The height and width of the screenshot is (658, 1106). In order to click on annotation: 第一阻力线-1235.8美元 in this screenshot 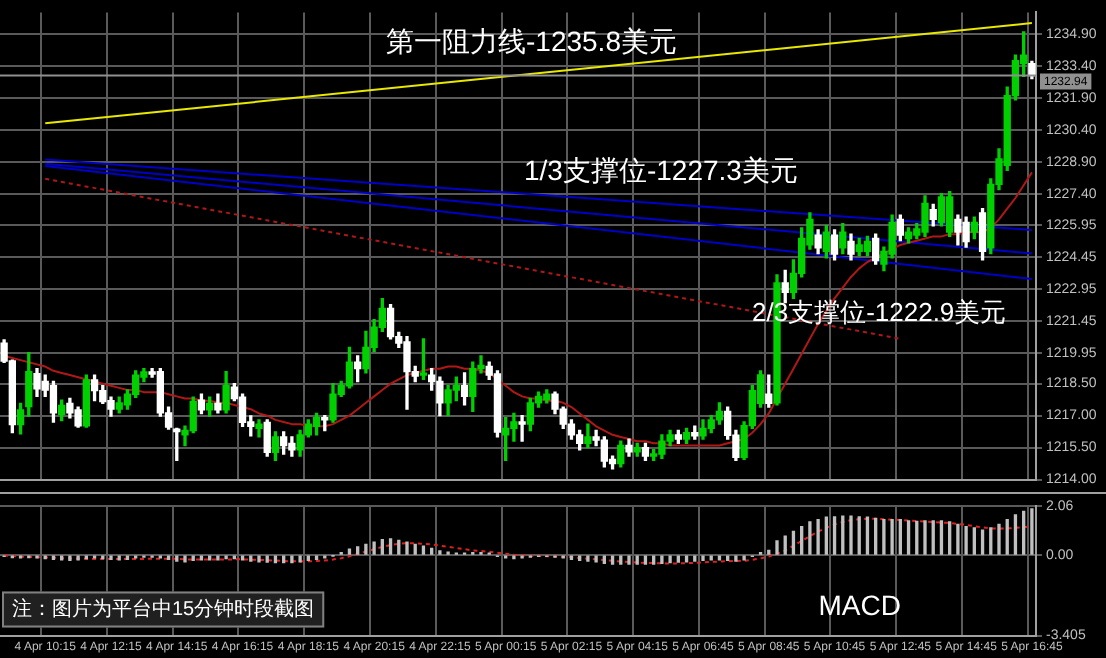, I will do `click(531, 40)`.